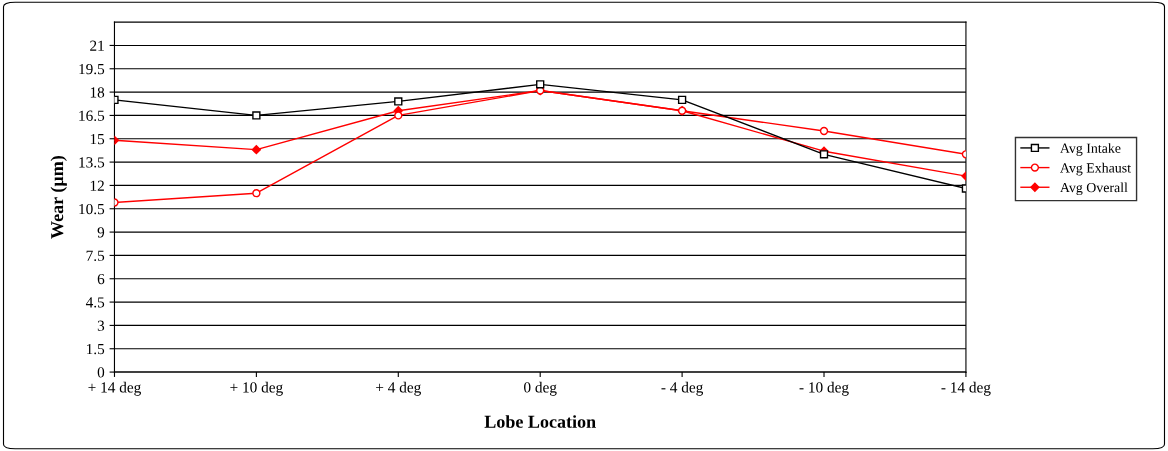 Image resolution: width=1168 pixels, height=451 pixels. I want to click on y-tick-label: 13.5, so click(92, 162).